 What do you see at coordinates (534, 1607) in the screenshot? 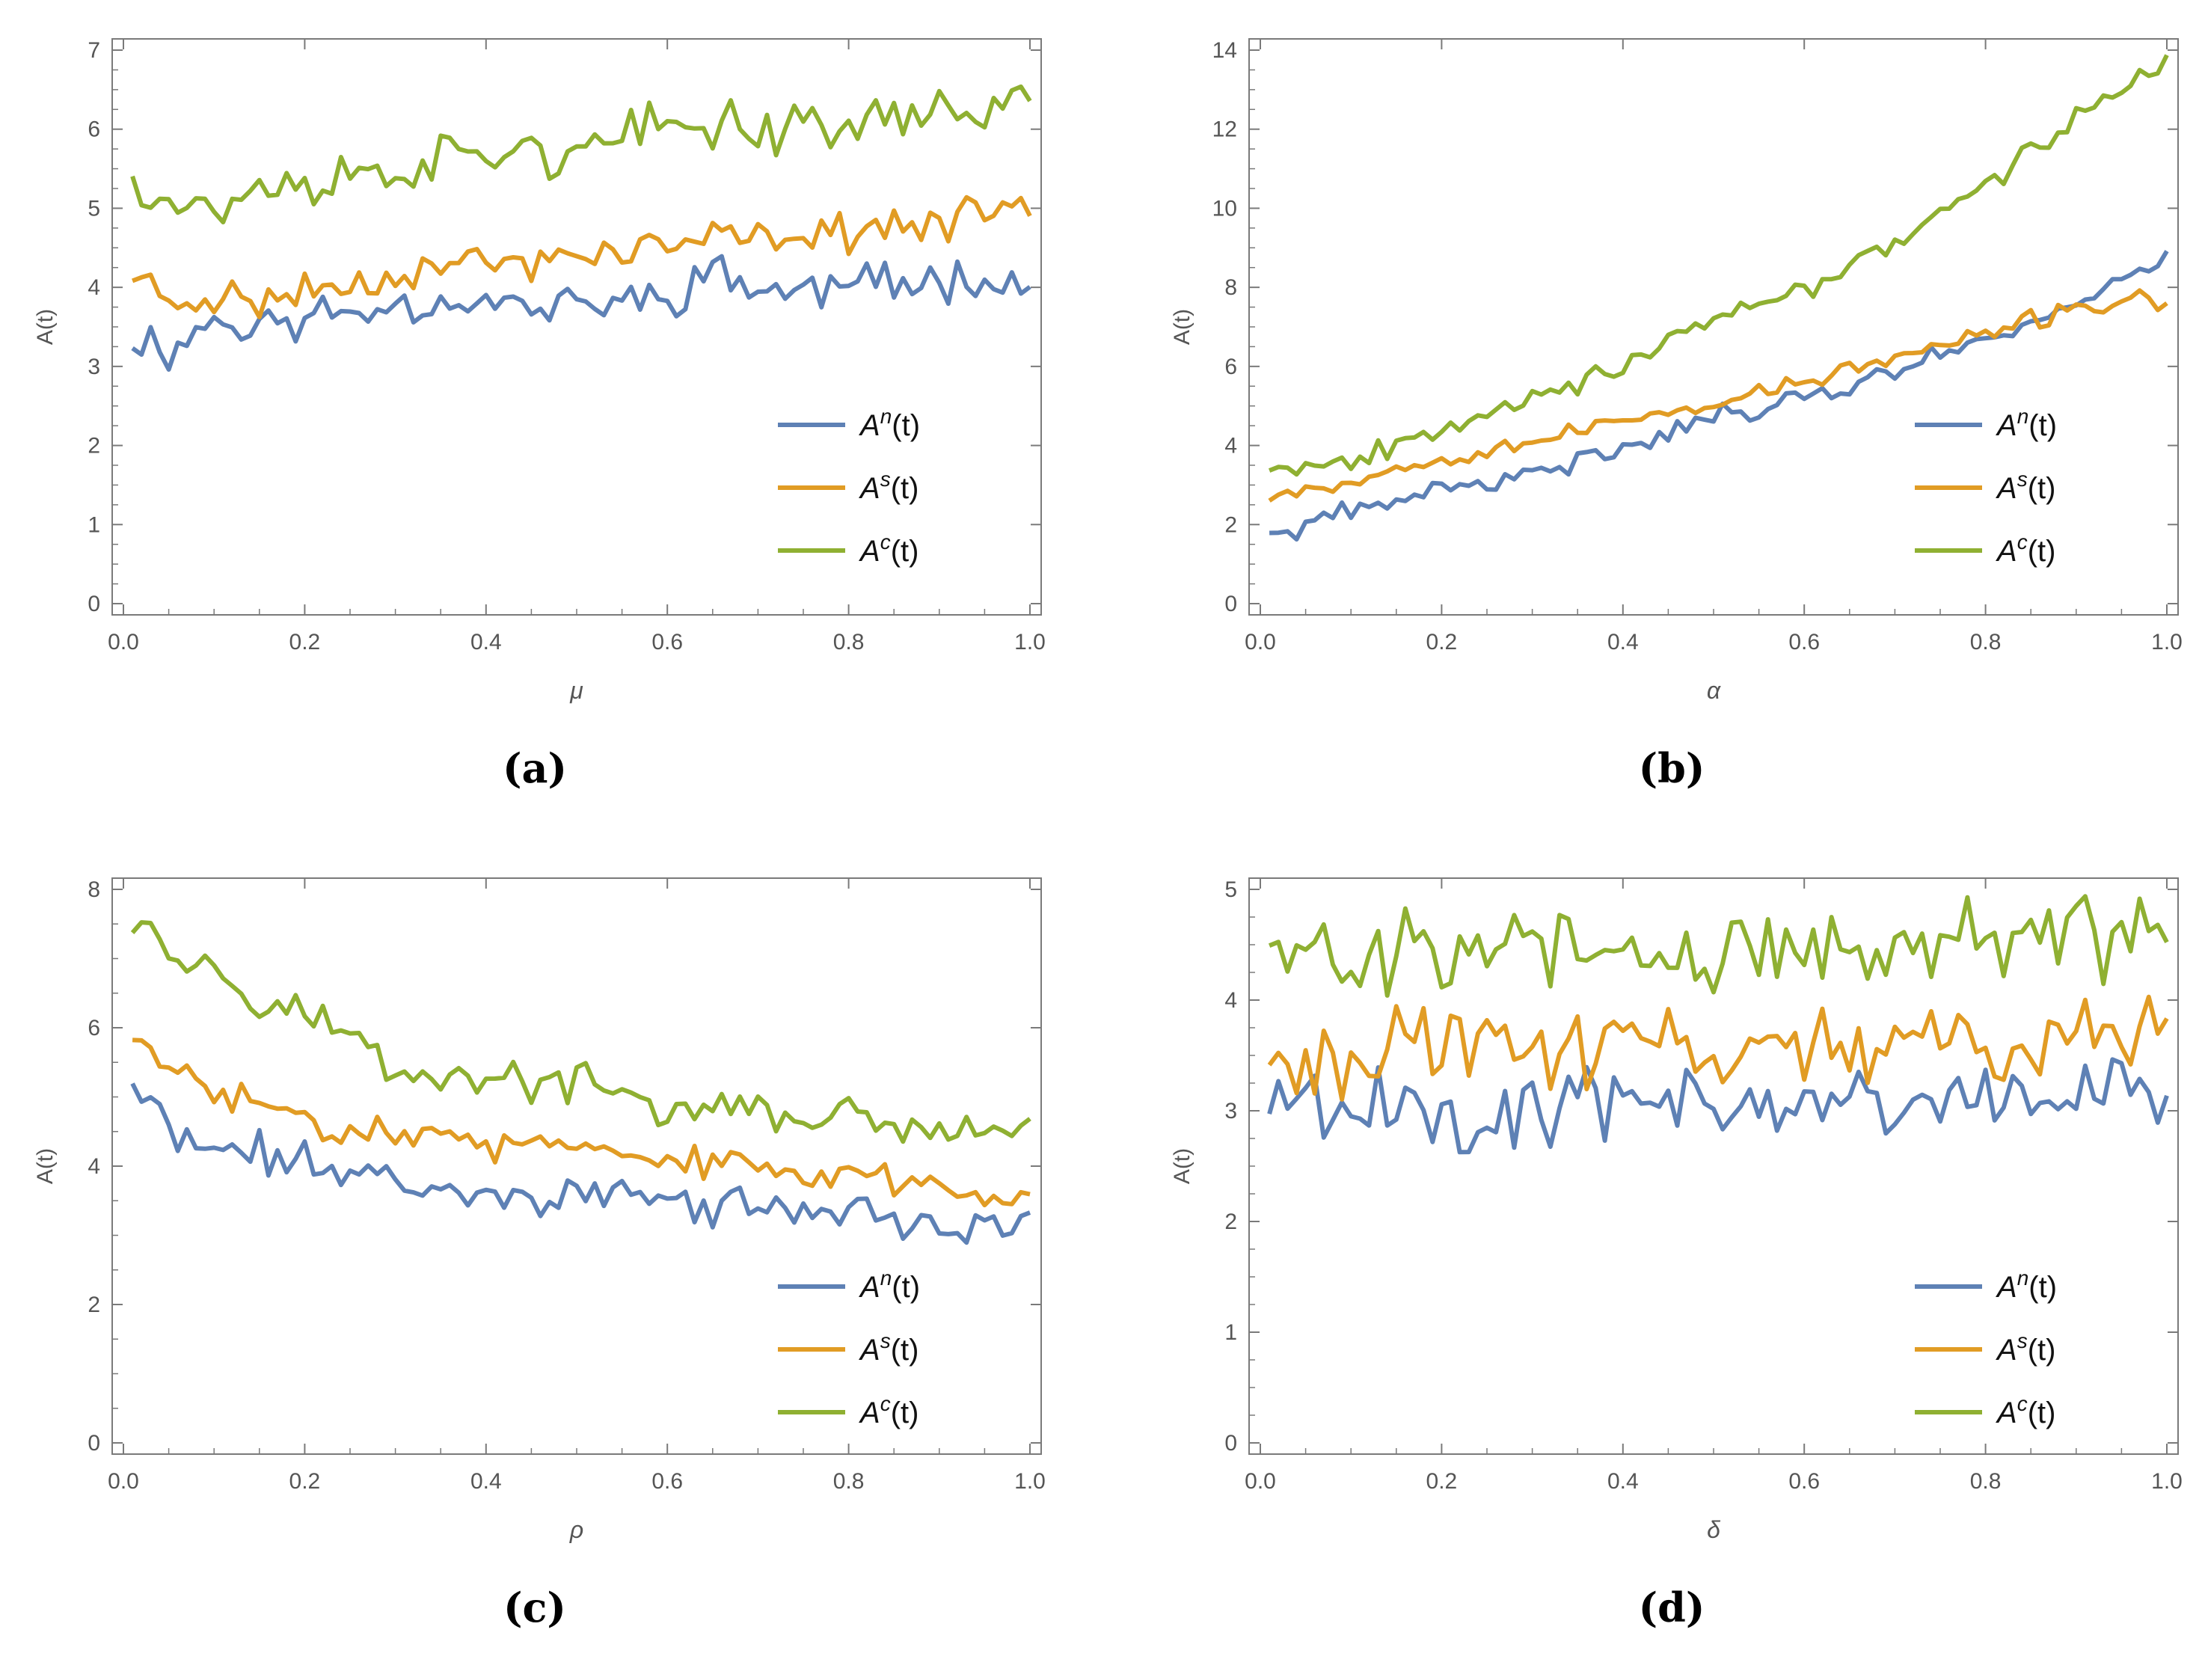
I see `panel-caption: (c)` at bounding box center [534, 1607].